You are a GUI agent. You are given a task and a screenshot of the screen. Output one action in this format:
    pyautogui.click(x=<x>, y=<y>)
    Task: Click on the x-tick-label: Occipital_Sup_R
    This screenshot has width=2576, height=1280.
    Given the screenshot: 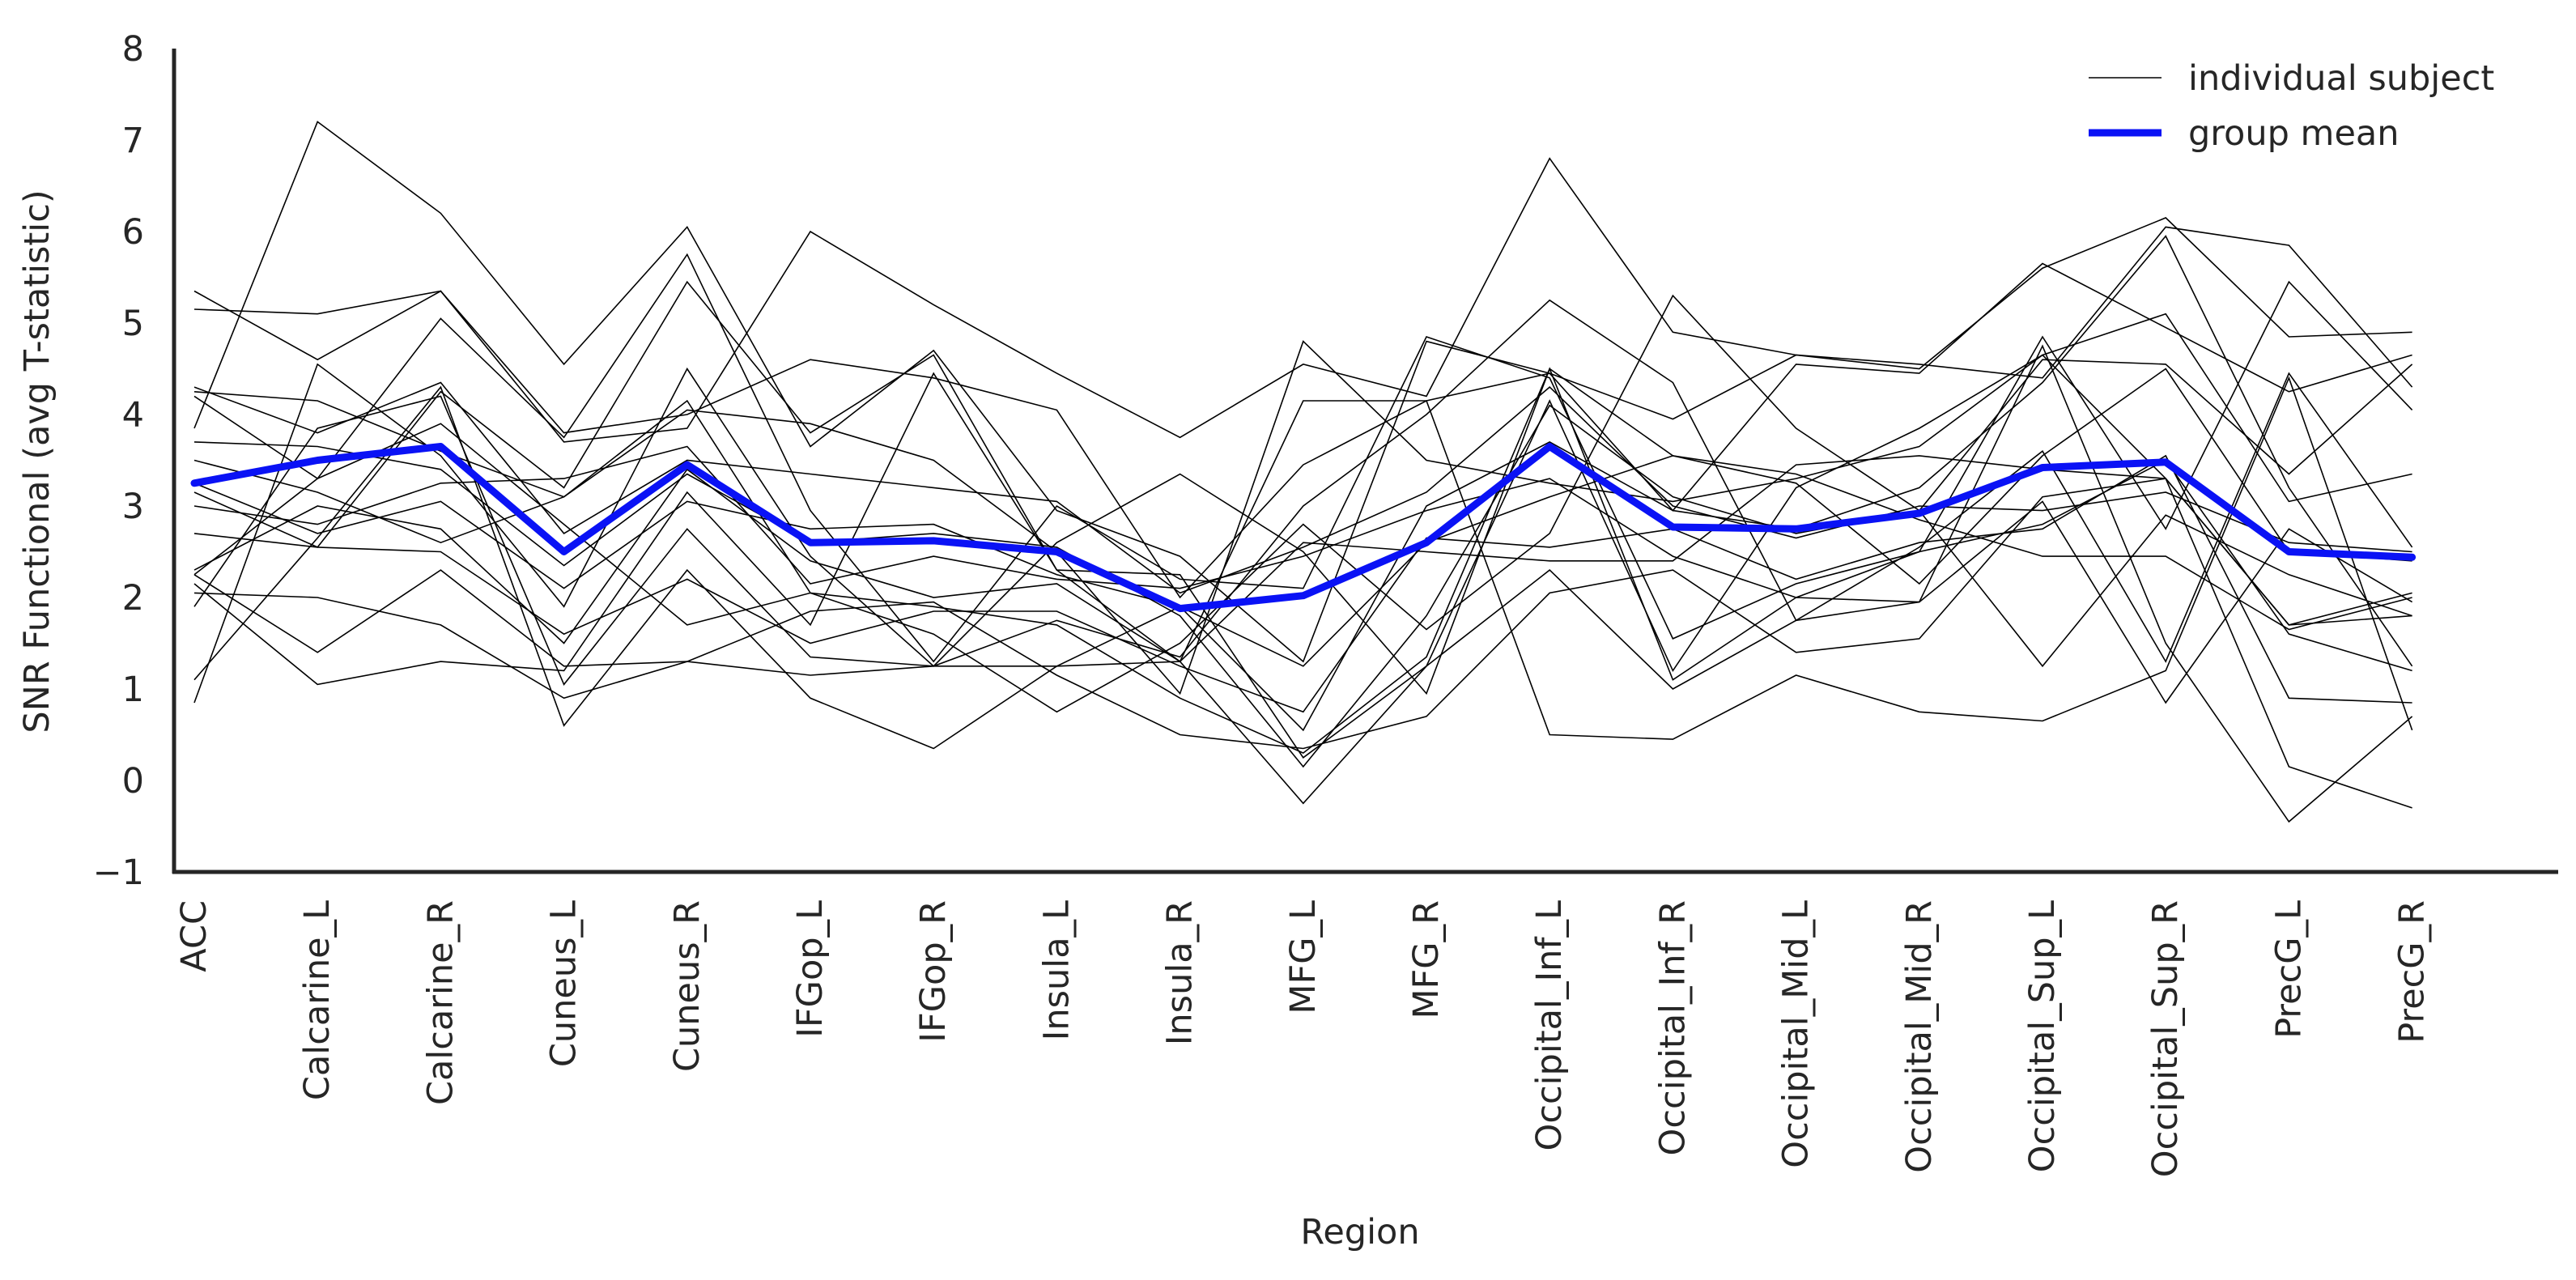 What is the action you would take?
    pyautogui.click(x=2165, y=1038)
    